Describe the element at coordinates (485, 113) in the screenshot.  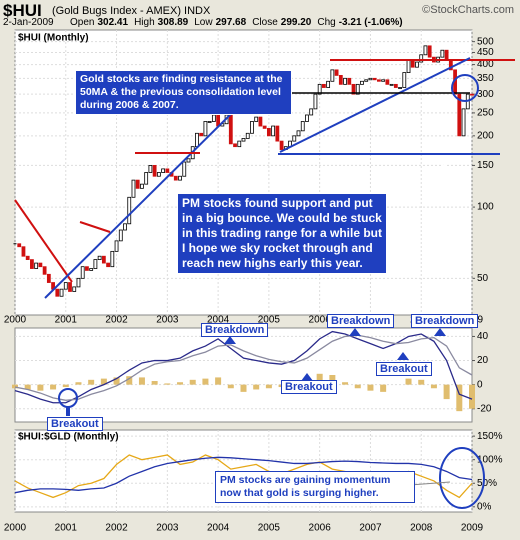
I see `y-tick-label: 250` at that location.